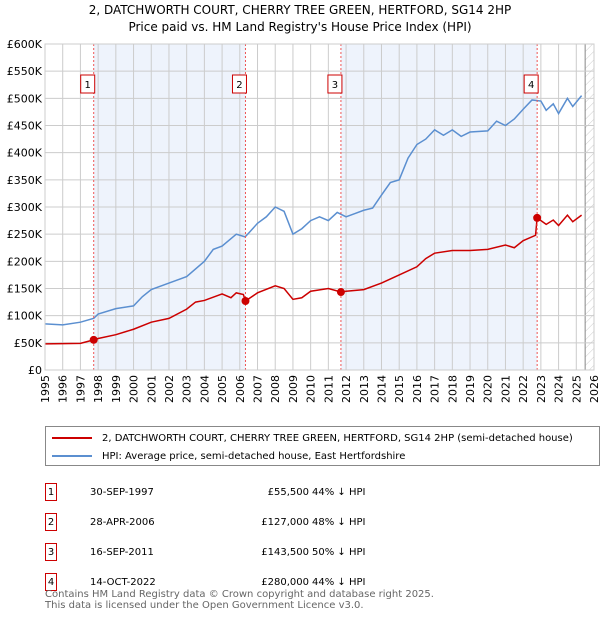 This screenshot has height=620, width=600. Describe the element at coordinates (311, 389) in the screenshot. I see `x-tick-label: 2010` at that location.